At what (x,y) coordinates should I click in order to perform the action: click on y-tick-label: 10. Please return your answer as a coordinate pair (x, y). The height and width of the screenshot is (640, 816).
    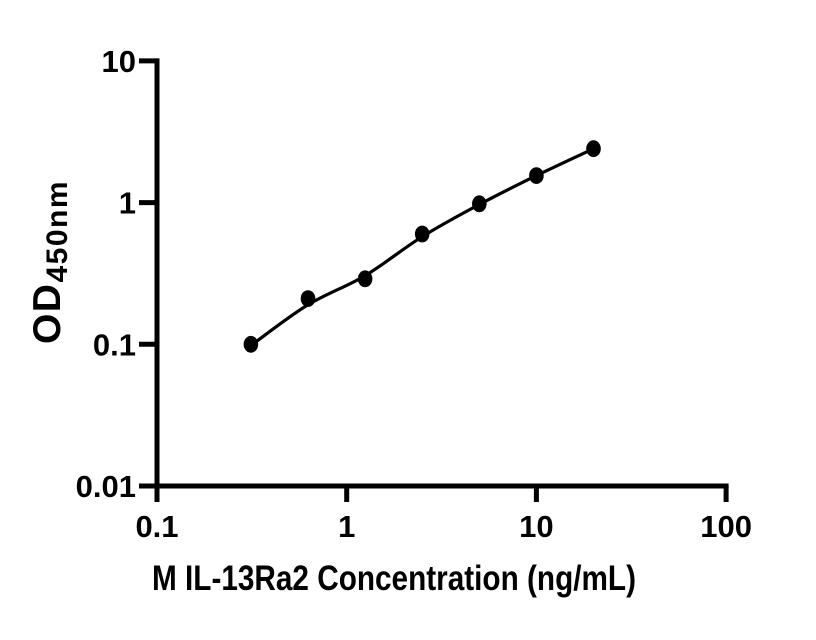
    Looking at the image, I should click on (119, 61).